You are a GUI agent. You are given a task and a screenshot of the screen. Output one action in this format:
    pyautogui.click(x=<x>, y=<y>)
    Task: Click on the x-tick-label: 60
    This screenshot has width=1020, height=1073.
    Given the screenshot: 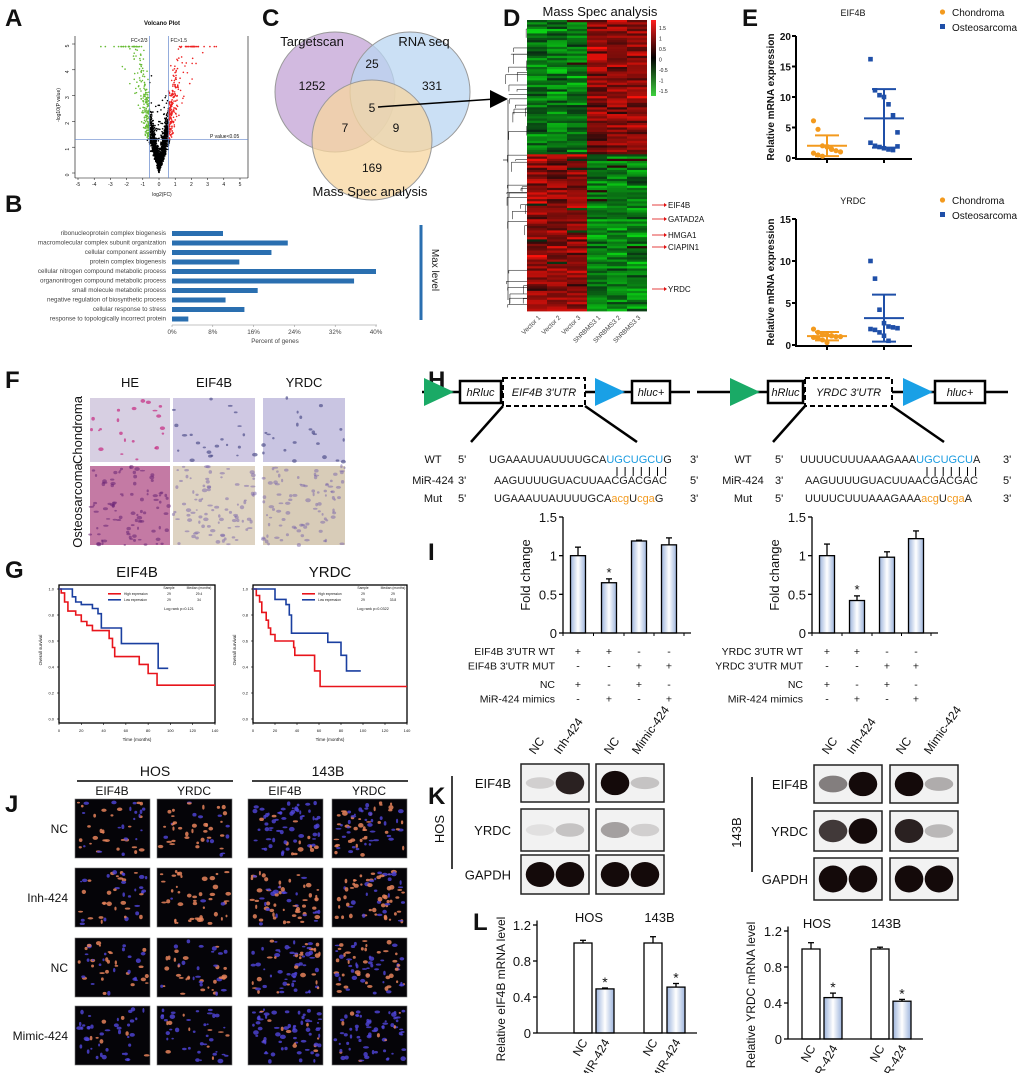 What is the action you would take?
    pyautogui.click(x=319, y=730)
    